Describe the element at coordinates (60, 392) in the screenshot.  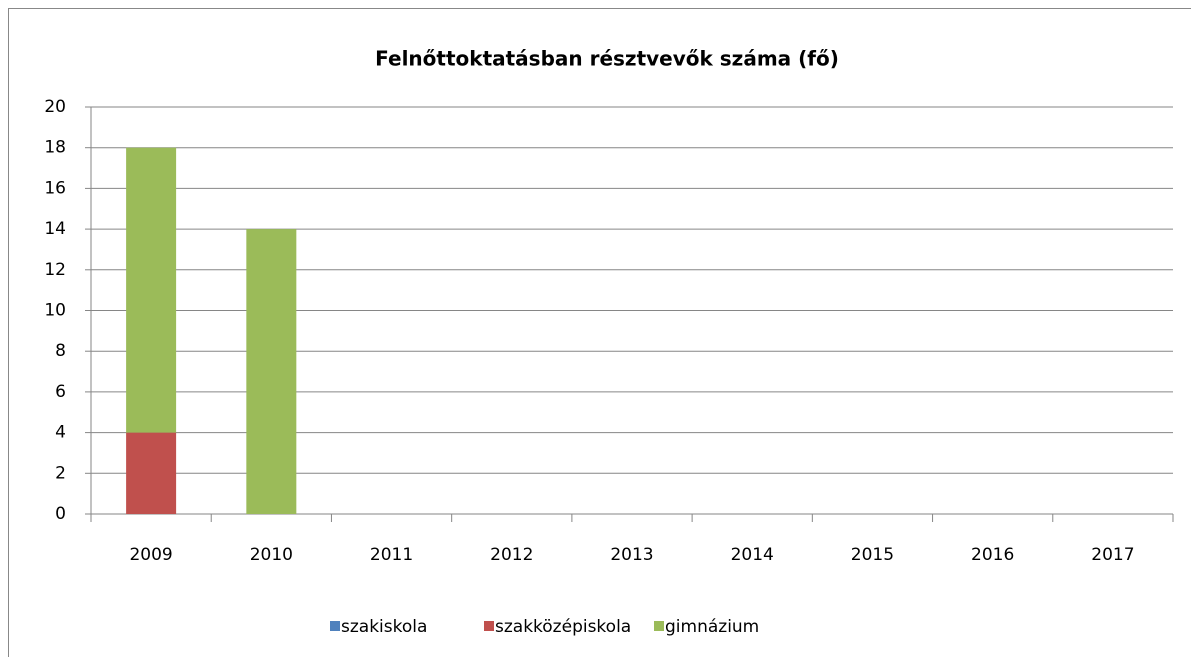
I see `y-tick-label: 6` at that location.